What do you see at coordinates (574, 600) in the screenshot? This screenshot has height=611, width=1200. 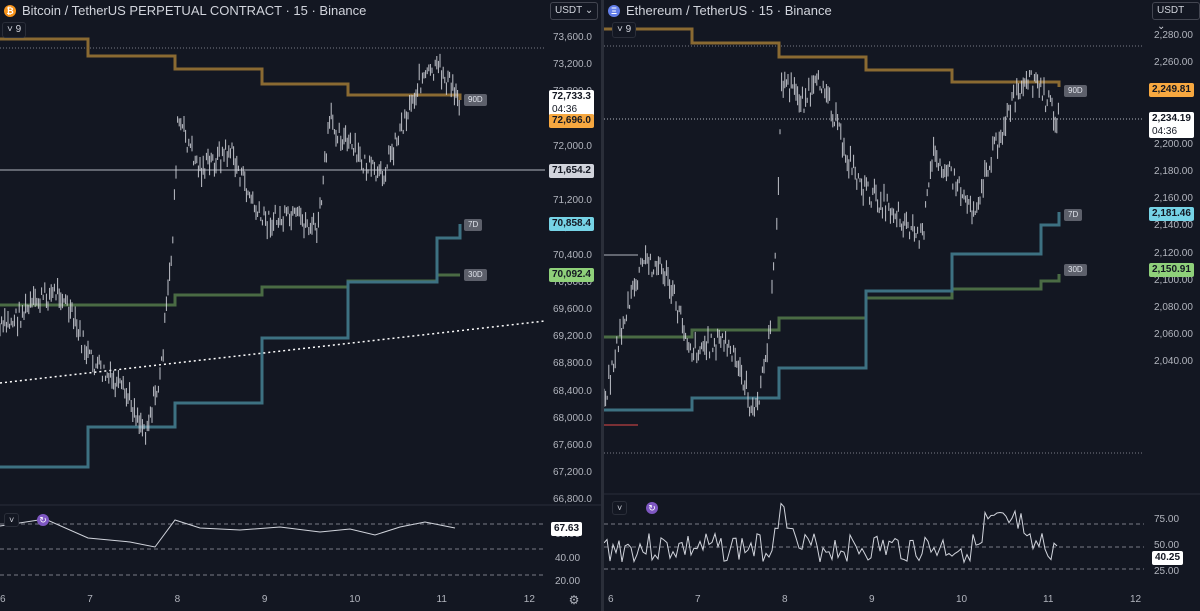 I see `gear-icon: ⚙` at bounding box center [574, 600].